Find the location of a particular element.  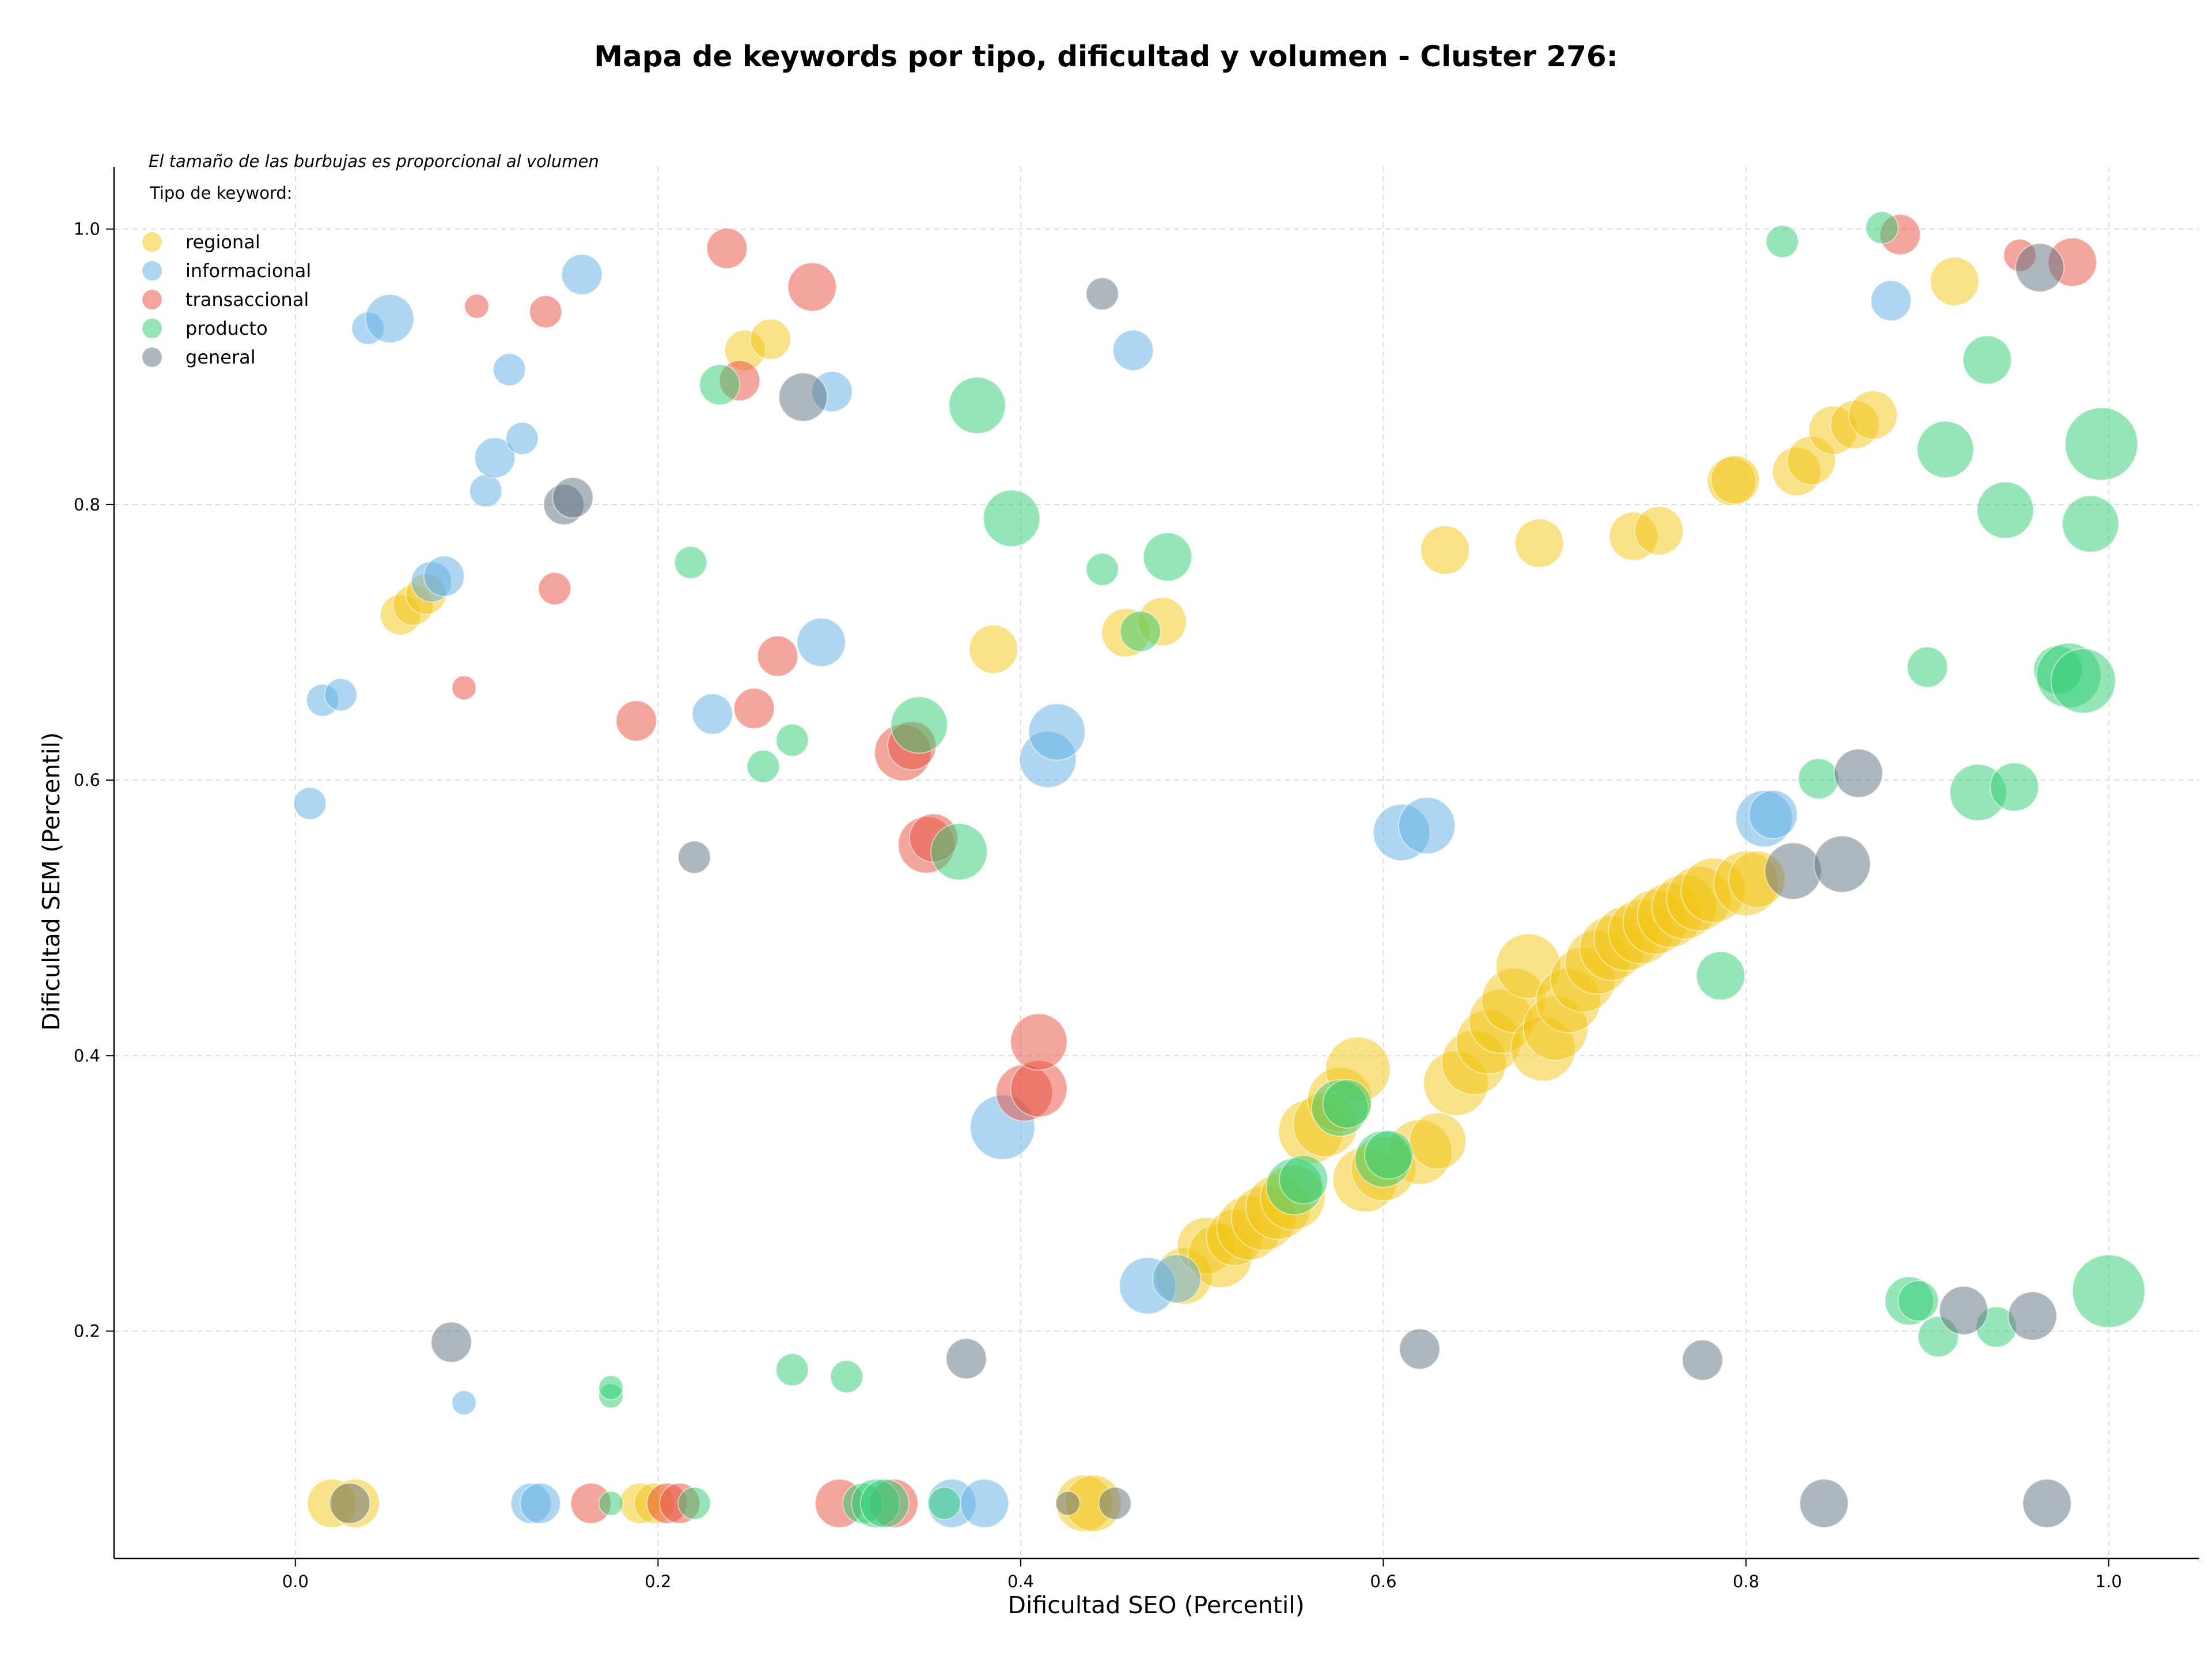

x-tick-label: 0.8 is located at coordinates (1746, 1581).